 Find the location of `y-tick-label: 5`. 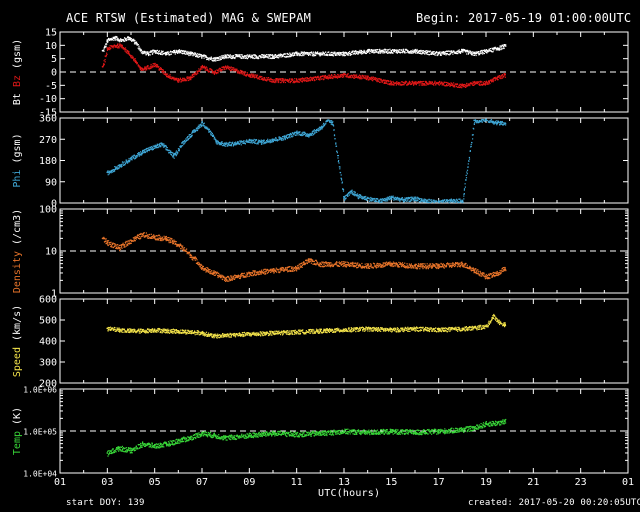

y-tick-label: 5 is located at coordinates (54, 59).